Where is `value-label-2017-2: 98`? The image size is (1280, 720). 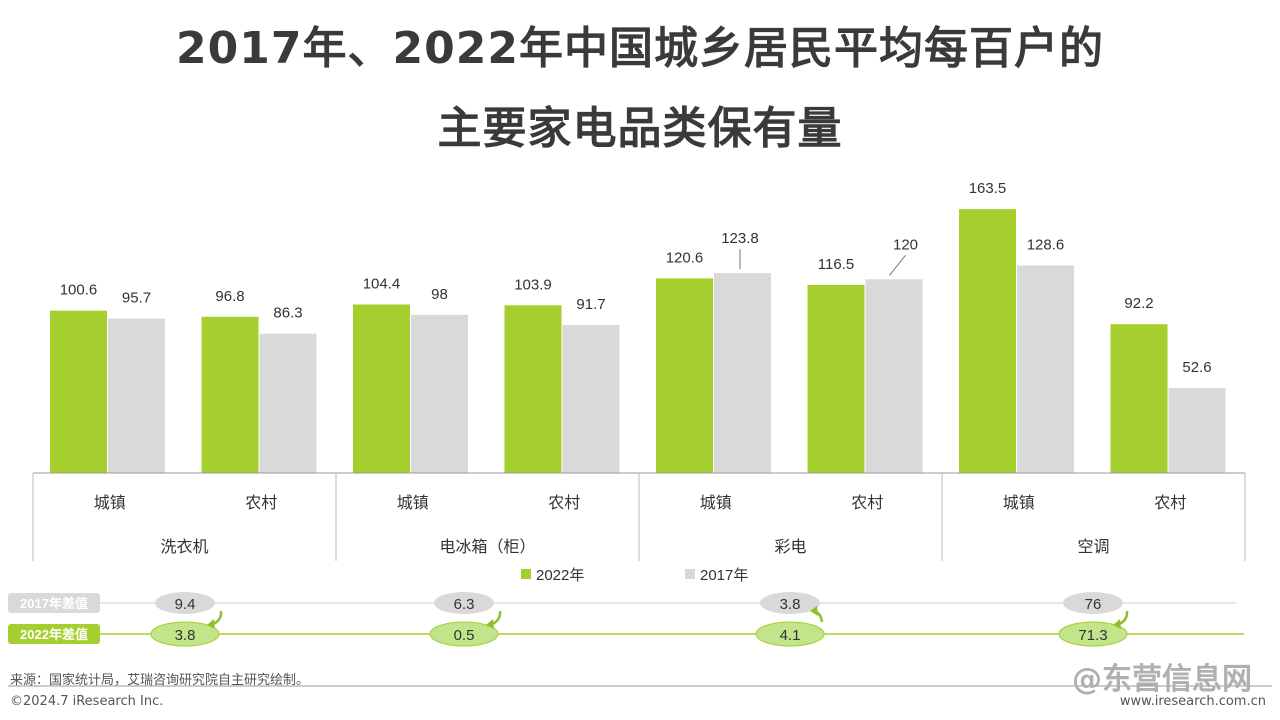 value-label-2017-2: 98 is located at coordinates (439, 294).